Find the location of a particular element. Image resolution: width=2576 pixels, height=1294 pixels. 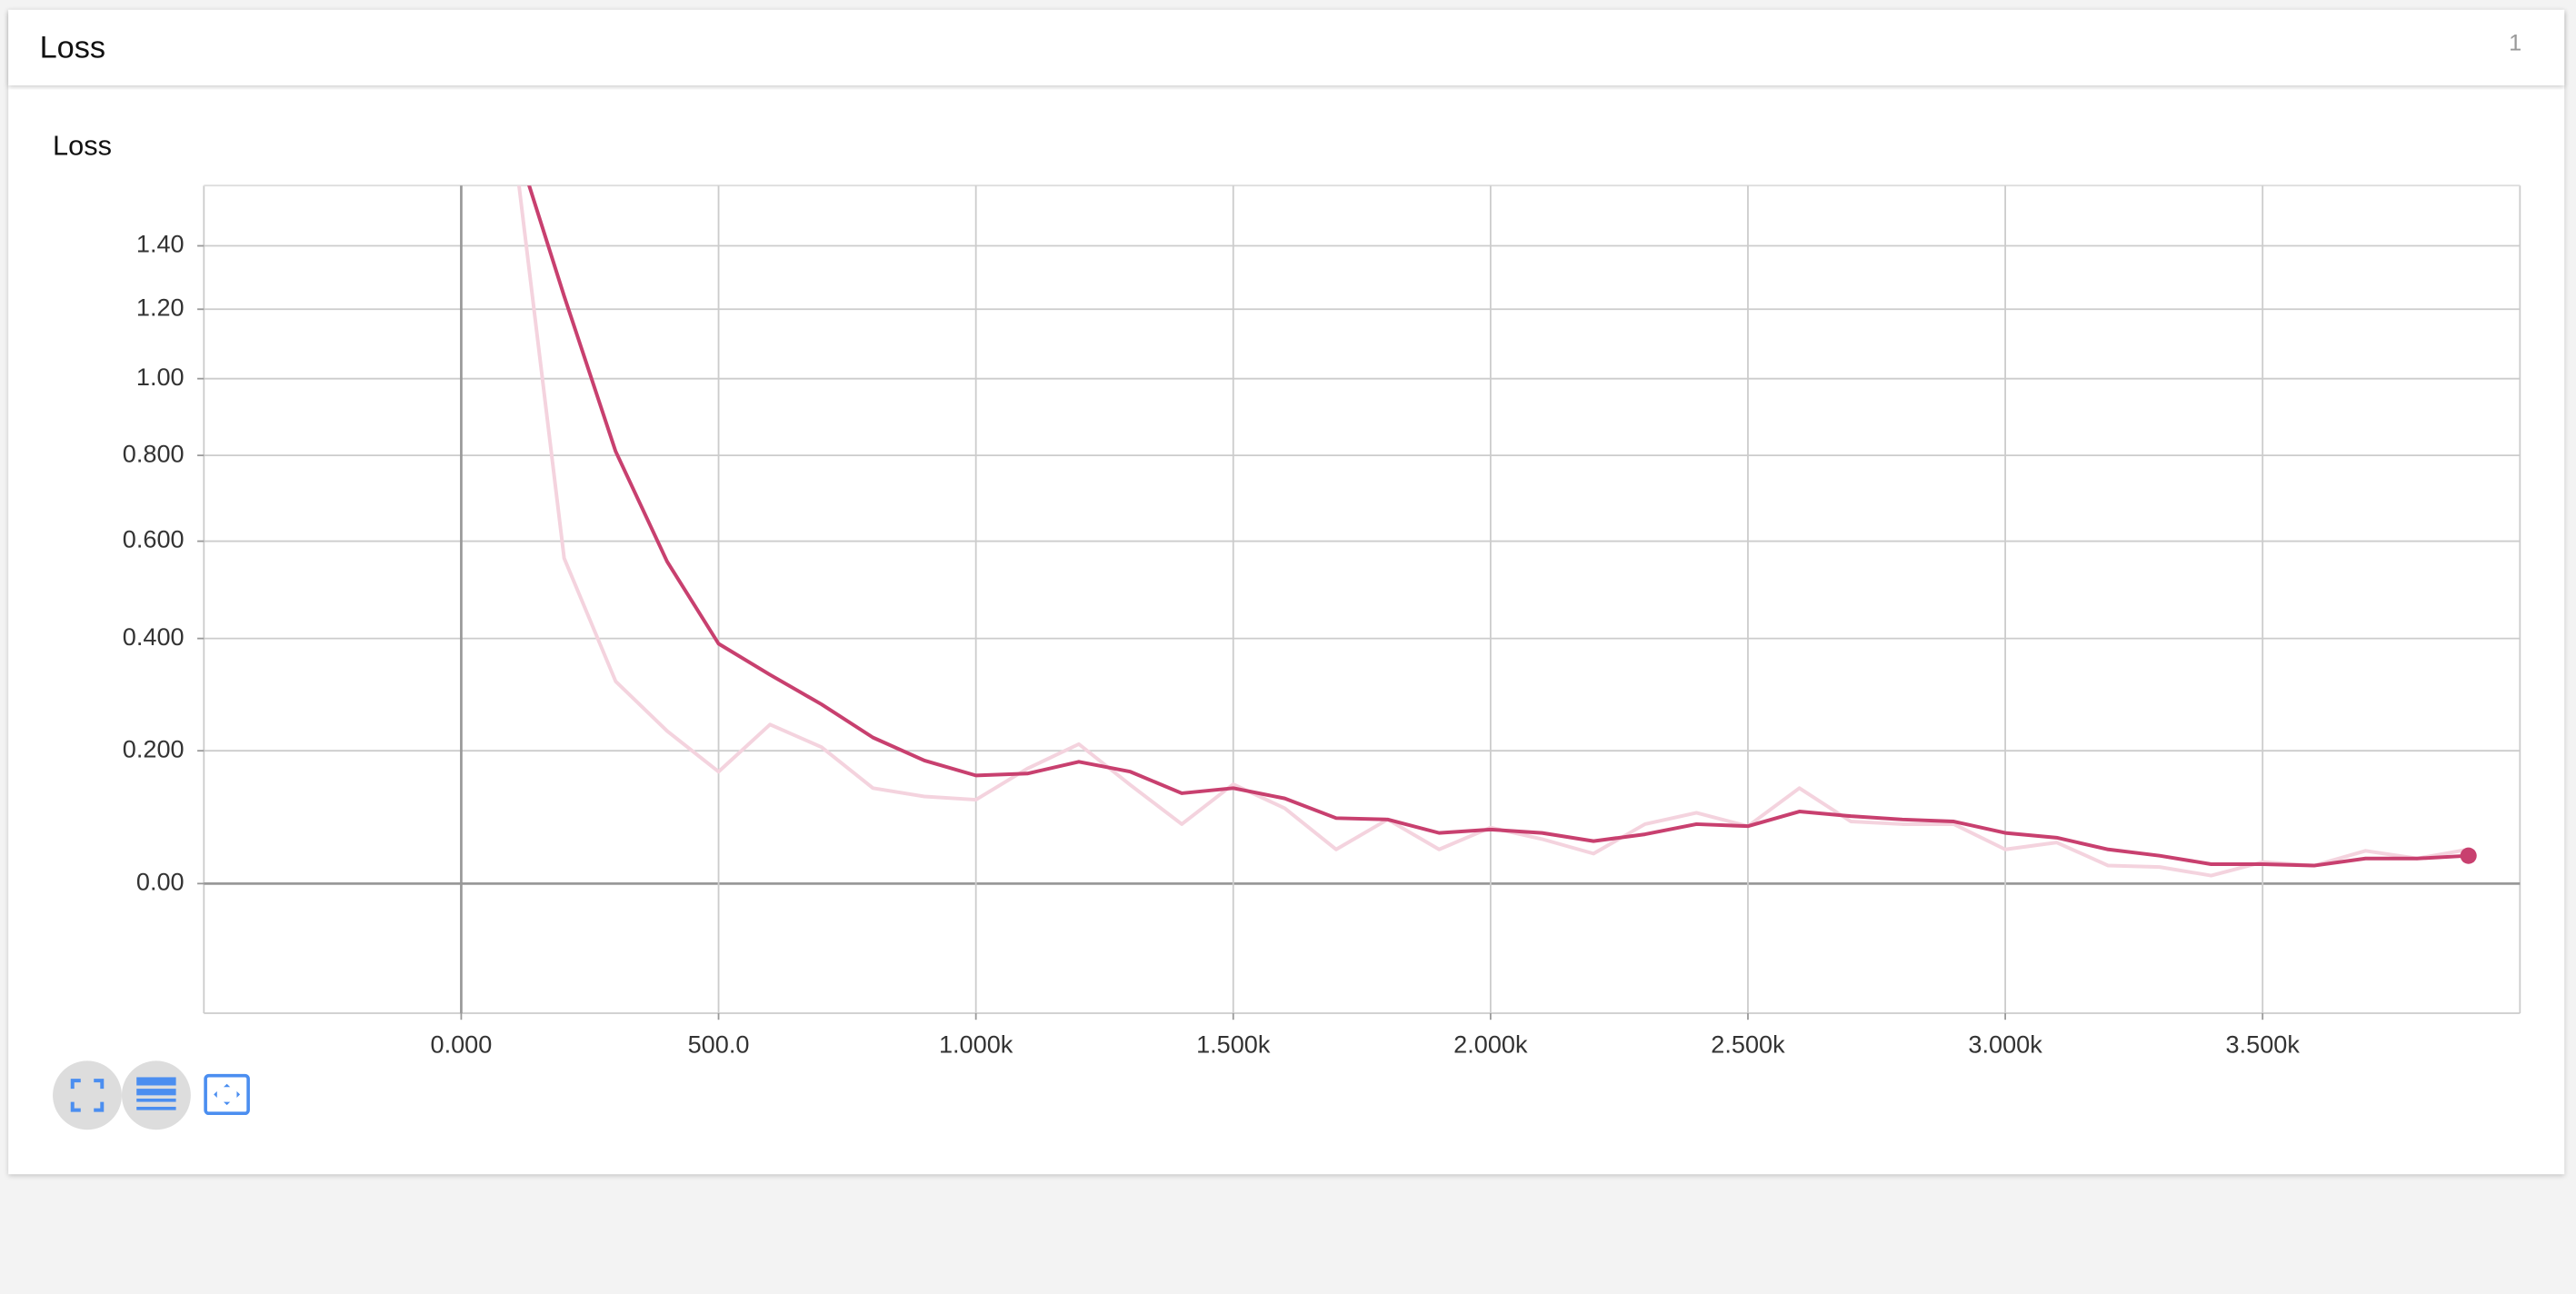

chart-title: Loss is located at coordinates (82, 146).